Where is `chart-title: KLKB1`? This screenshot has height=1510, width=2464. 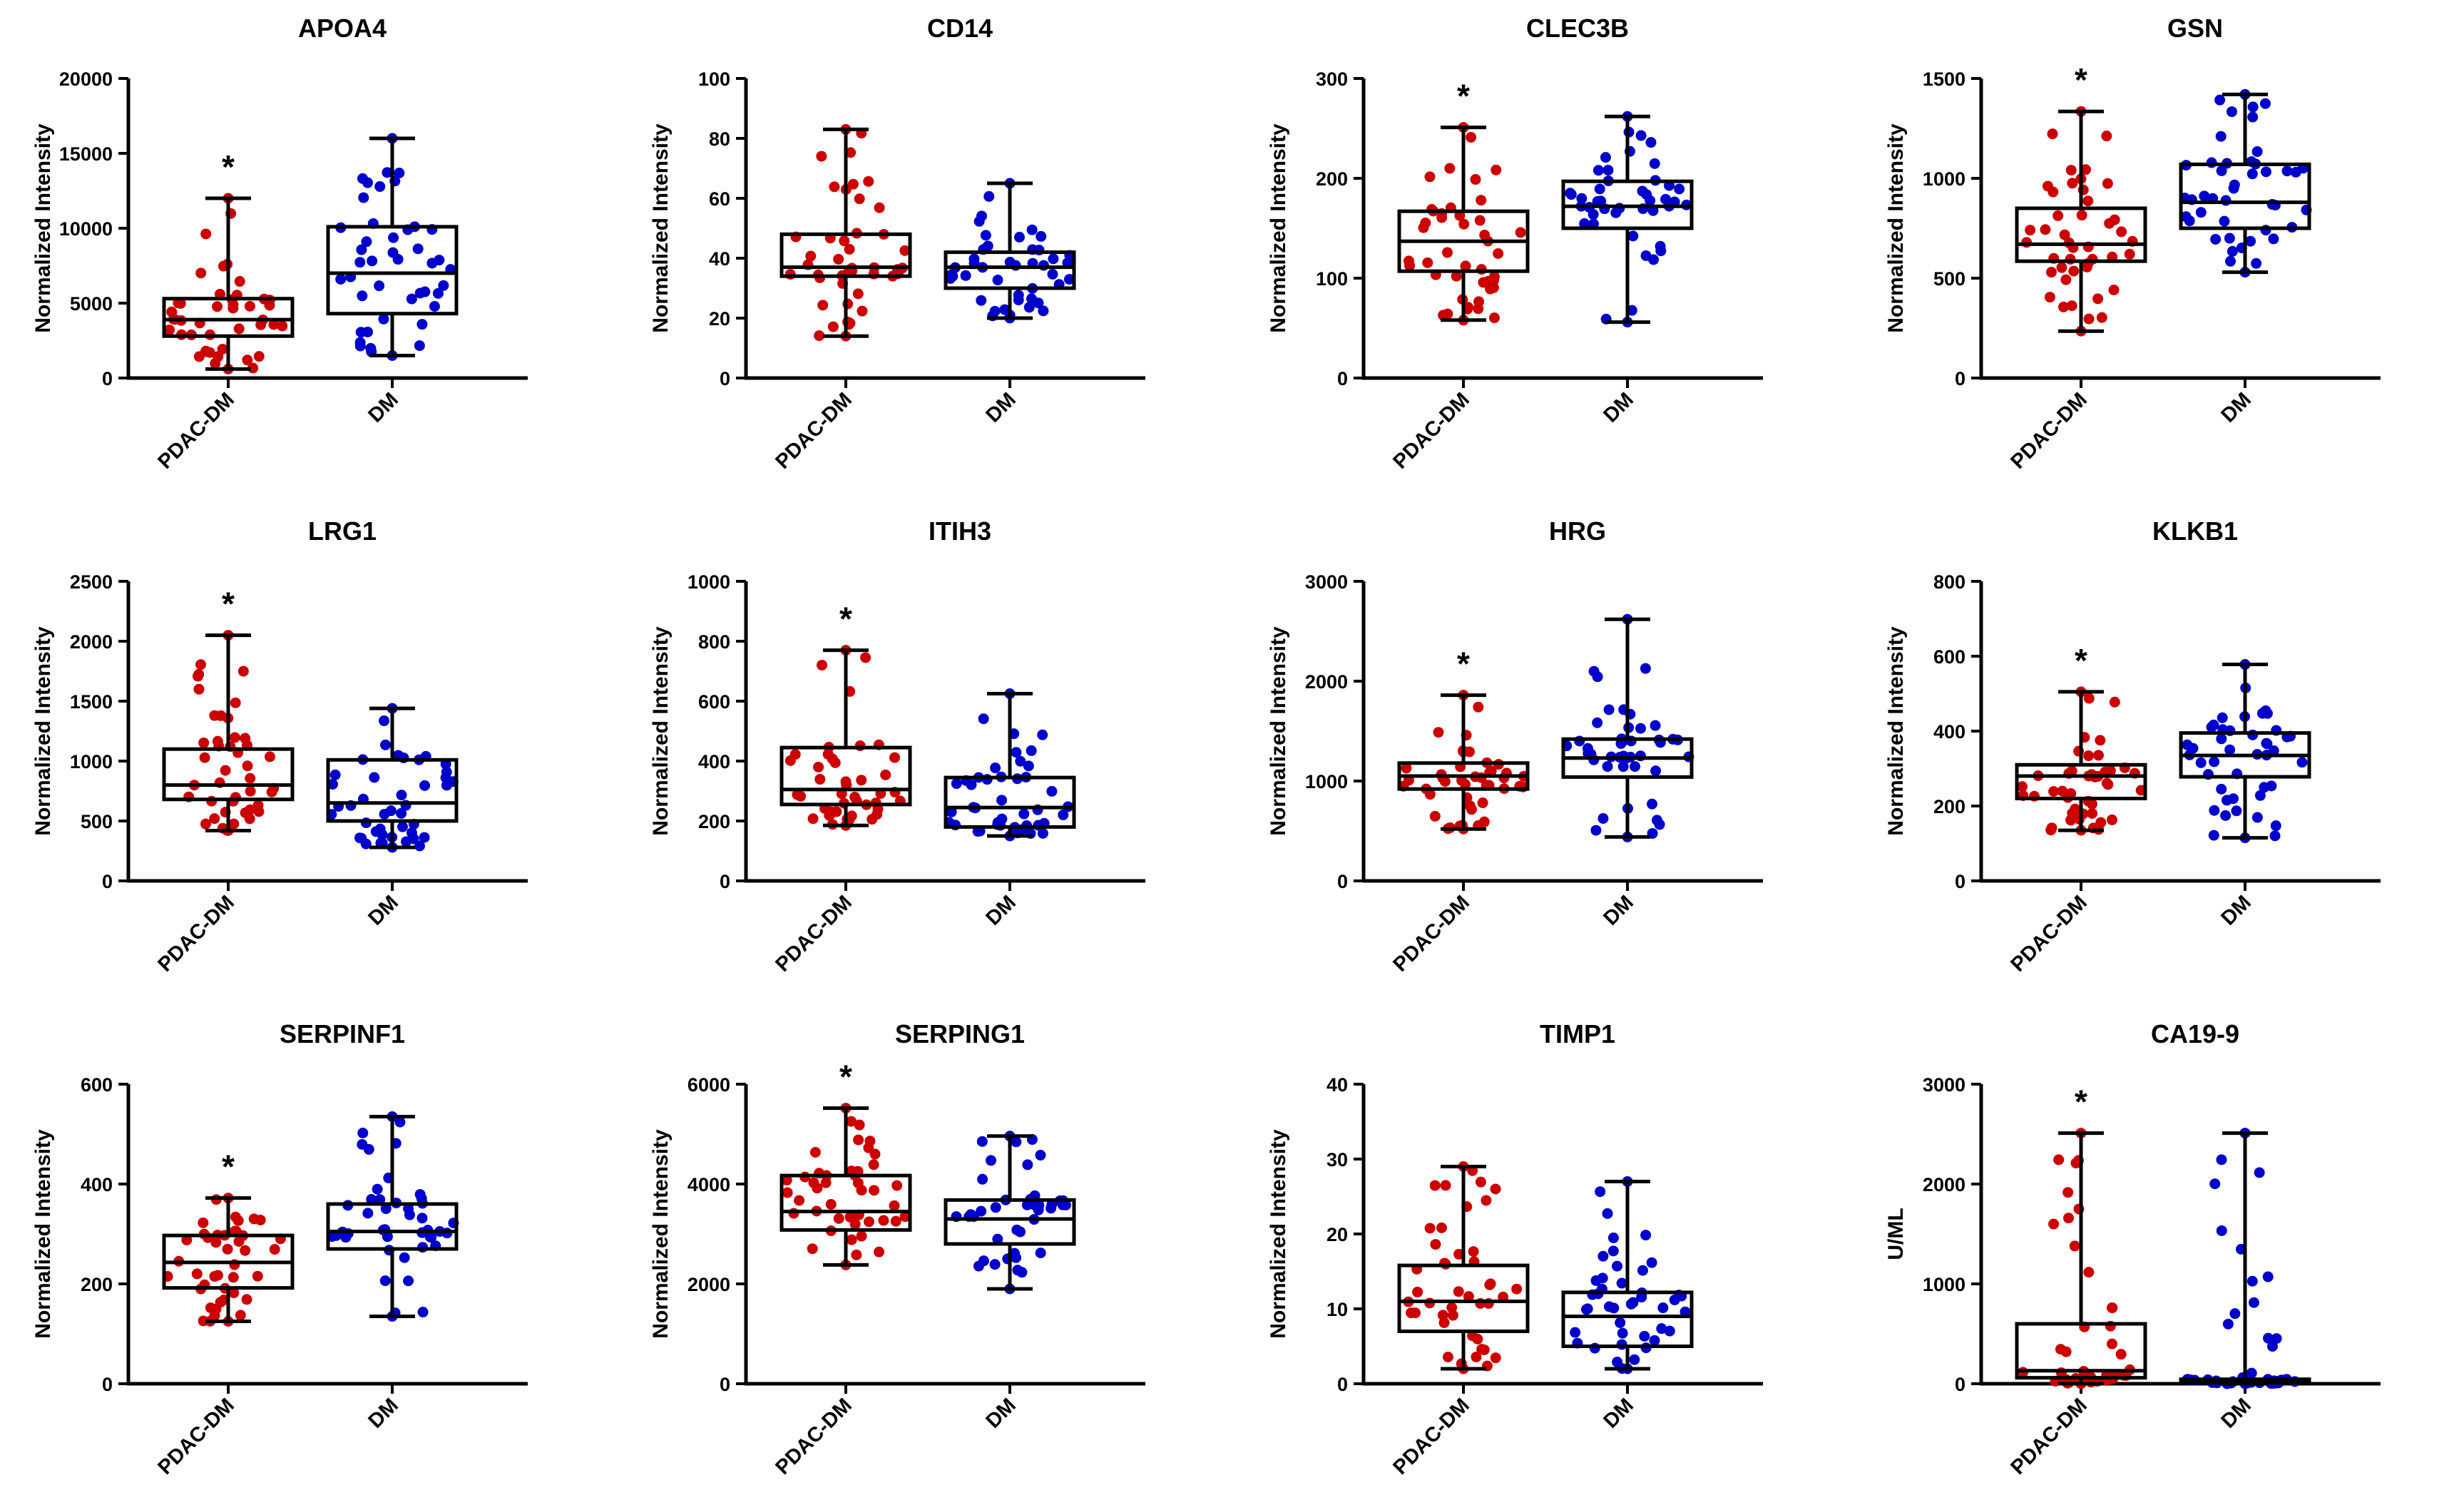
chart-title: KLKB1 is located at coordinates (2195, 531).